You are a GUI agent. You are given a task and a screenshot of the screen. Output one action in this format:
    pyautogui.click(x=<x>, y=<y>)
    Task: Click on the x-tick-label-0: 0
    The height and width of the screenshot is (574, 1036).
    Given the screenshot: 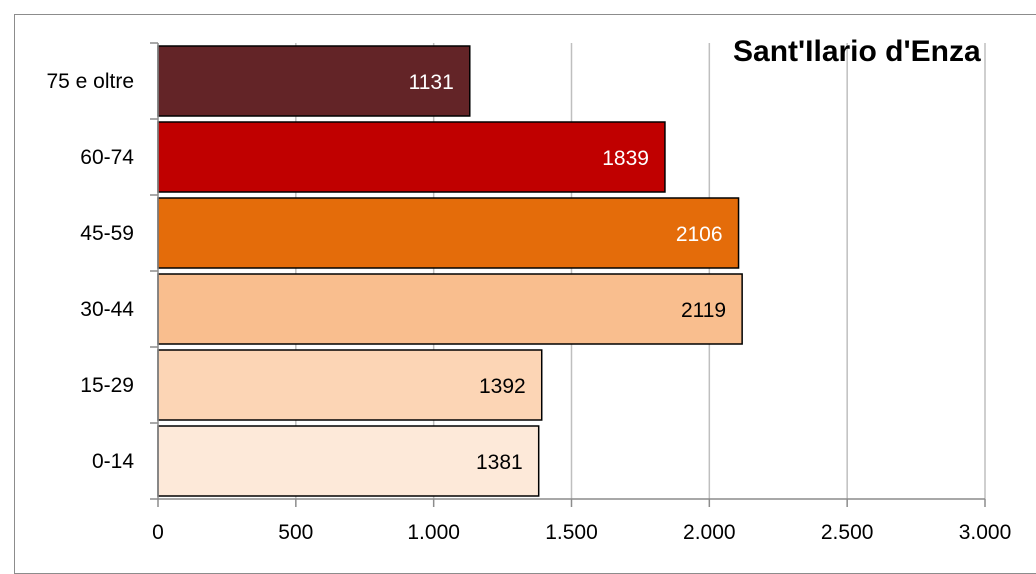 What is the action you would take?
    pyautogui.click(x=158, y=532)
    